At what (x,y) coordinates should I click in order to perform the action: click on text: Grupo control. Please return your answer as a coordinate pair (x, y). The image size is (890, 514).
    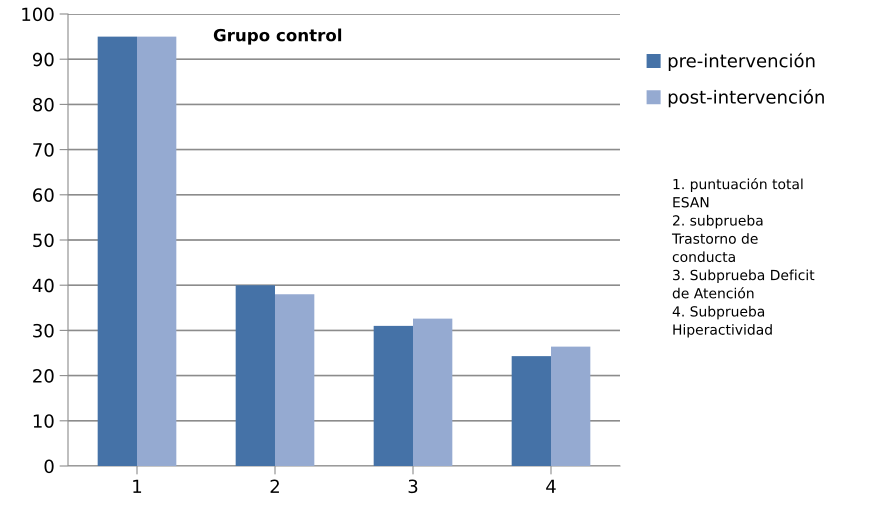
    Looking at the image, I should click on (278, 36).